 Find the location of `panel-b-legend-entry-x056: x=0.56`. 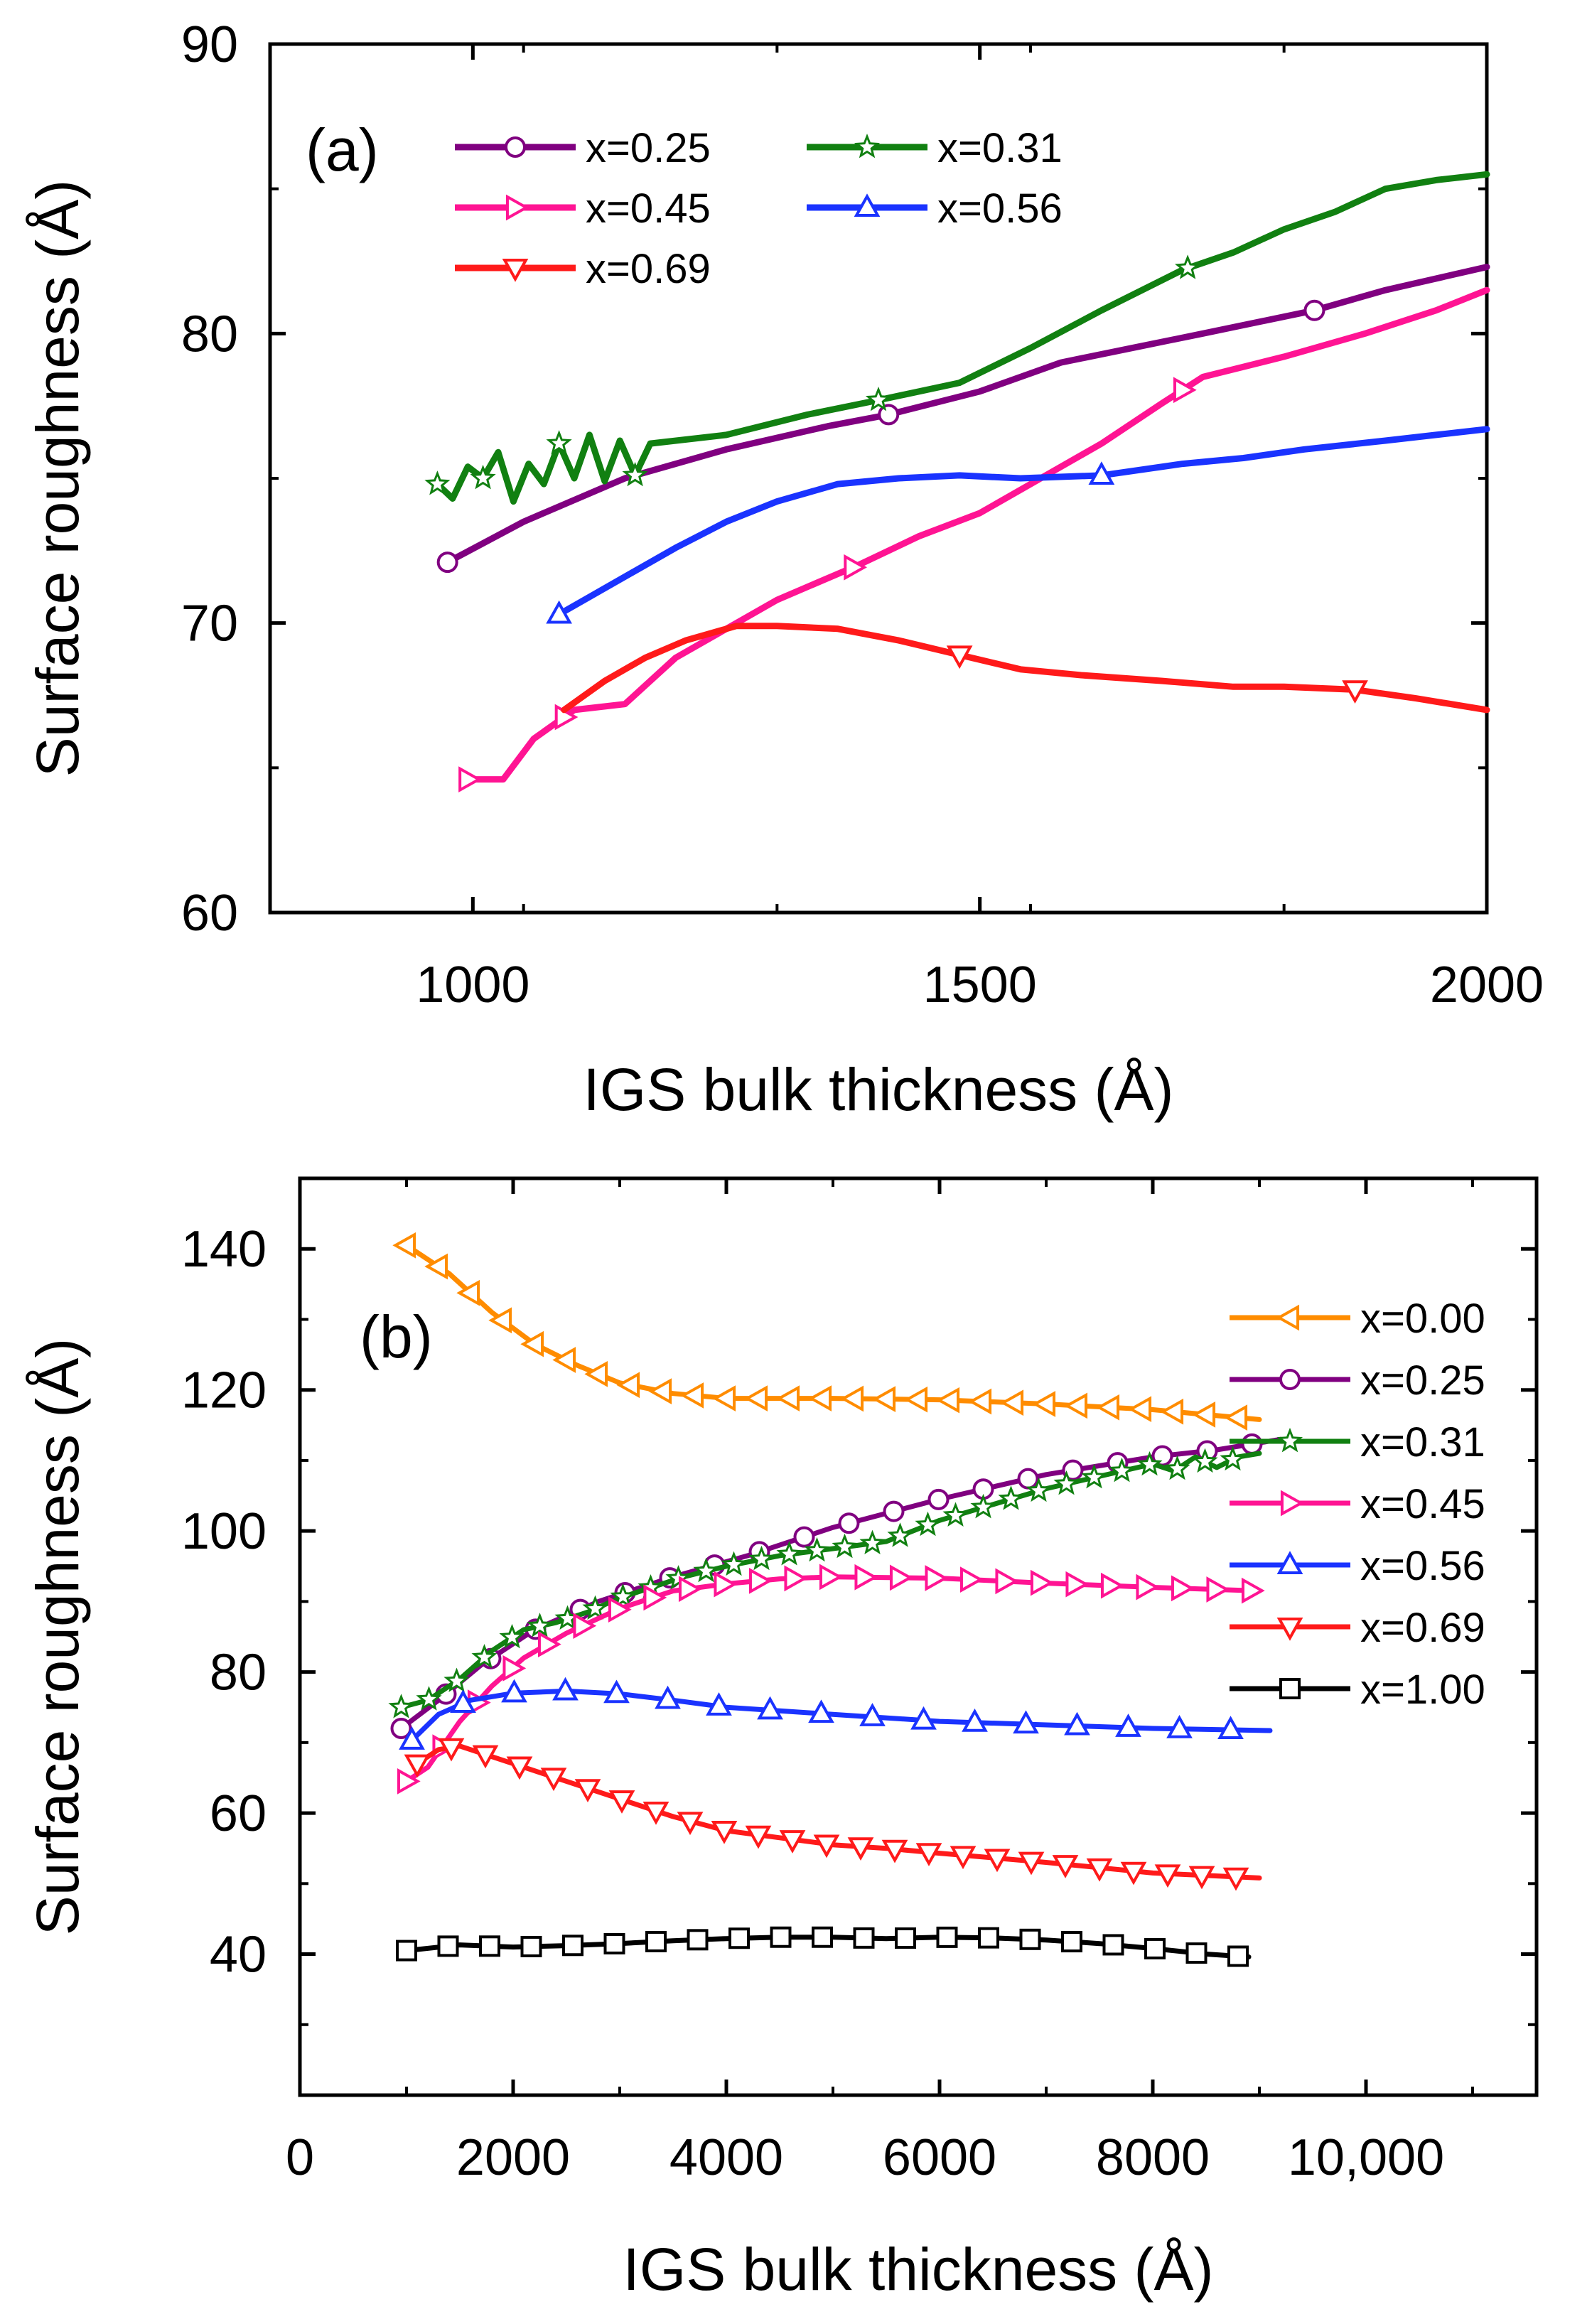

panel-b-legend-entry-x056: x=0.56 is located at coordinates (1358, 1566).